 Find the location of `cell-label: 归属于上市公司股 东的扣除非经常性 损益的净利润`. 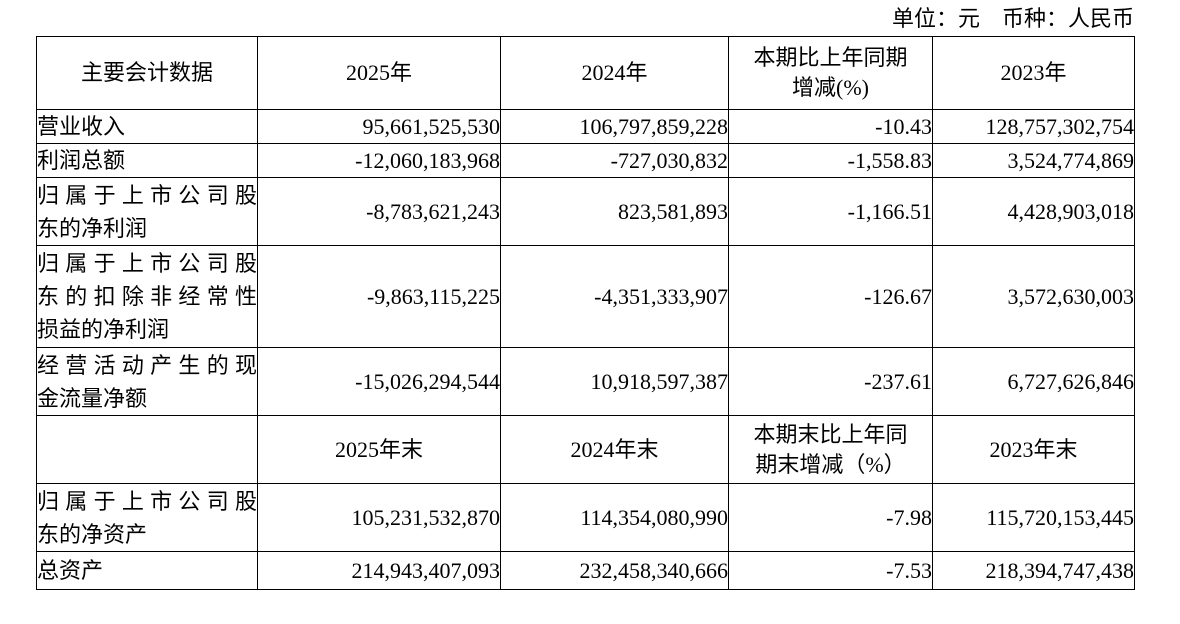

cell-label: 归属于上市公司股 东的扣除非经常性 损益的净利润 is located at coordinates (147, 296).